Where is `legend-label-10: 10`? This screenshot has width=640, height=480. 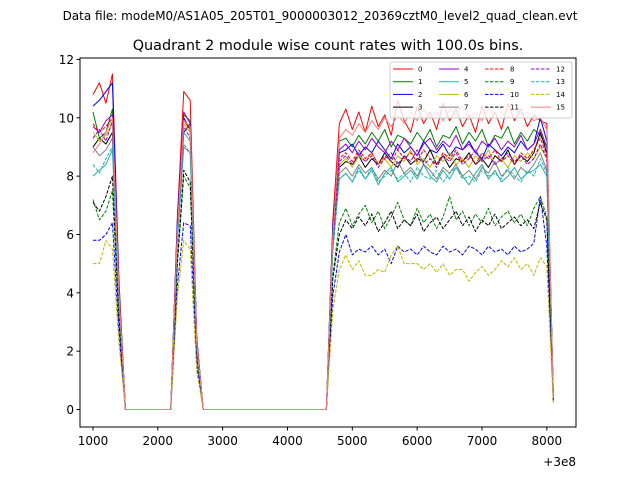 legend-label-10: 10 is located at coordinates (514, 95).